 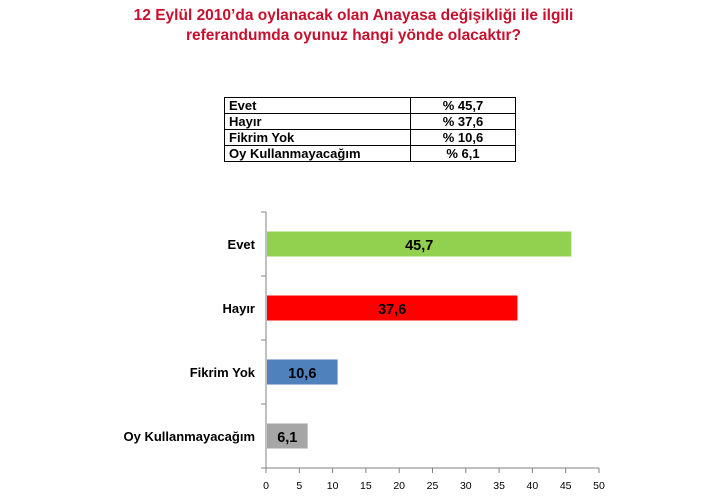 I want to click on bar-value-label: 37,6, so click(x=392, y=310).